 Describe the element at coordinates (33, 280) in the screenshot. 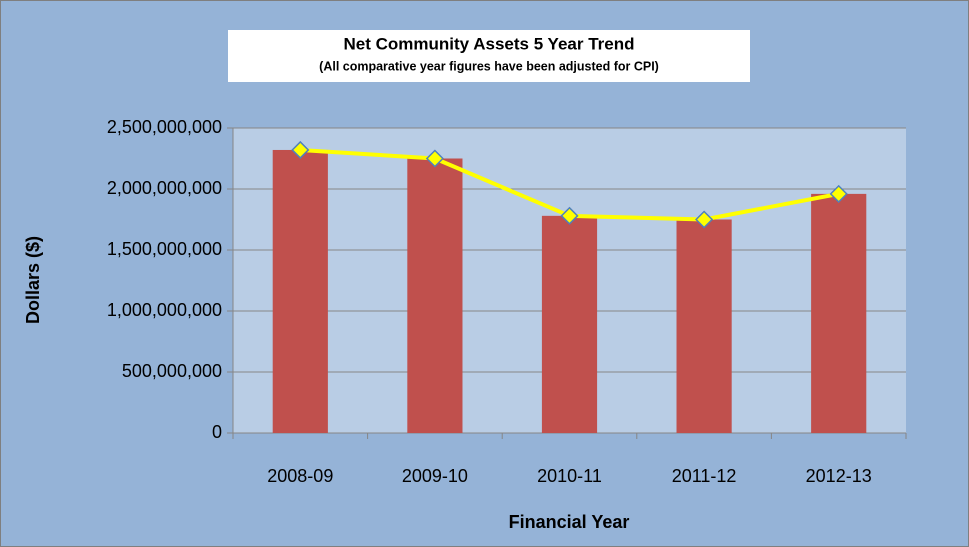

I see `y-axis-label: Dollars ($)` at that location.